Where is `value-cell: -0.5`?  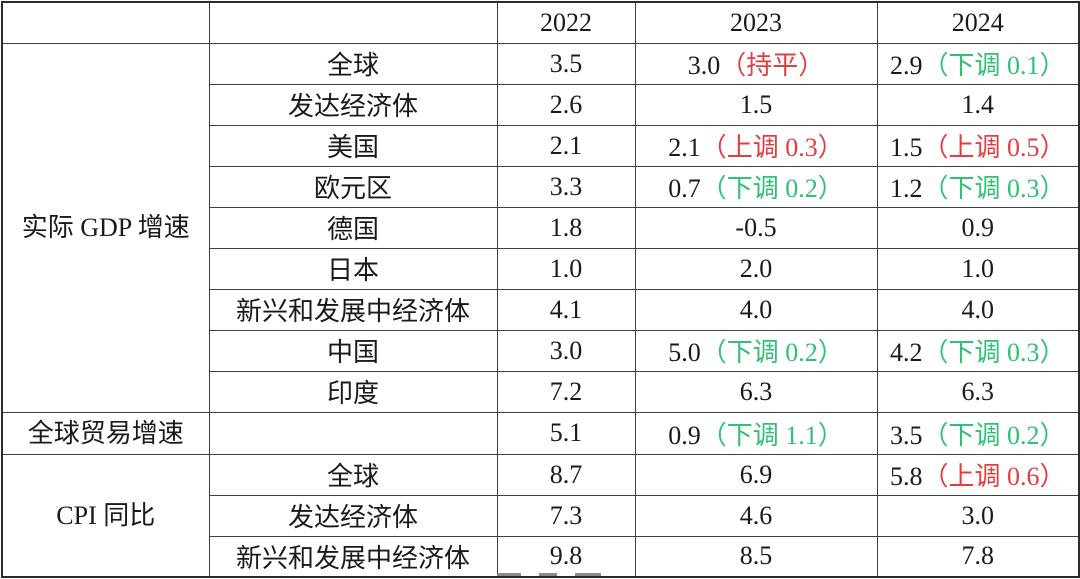 value-cell: -0.5 is located at coordinates (756, 227).